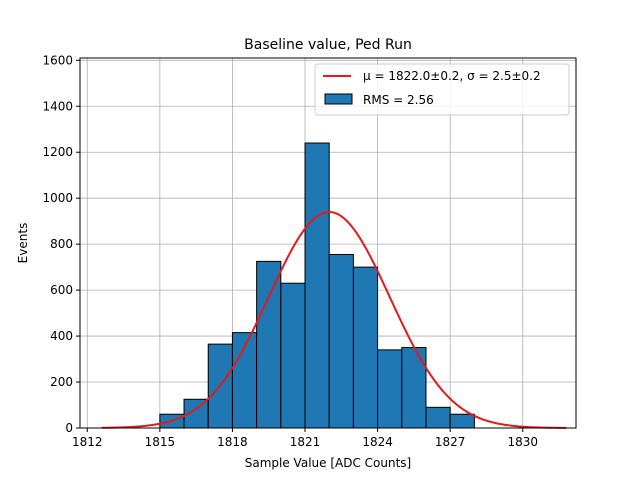 This screenshot has height=480, width=640. I want to click on y-tick-label: 1400, so click(57, 106).